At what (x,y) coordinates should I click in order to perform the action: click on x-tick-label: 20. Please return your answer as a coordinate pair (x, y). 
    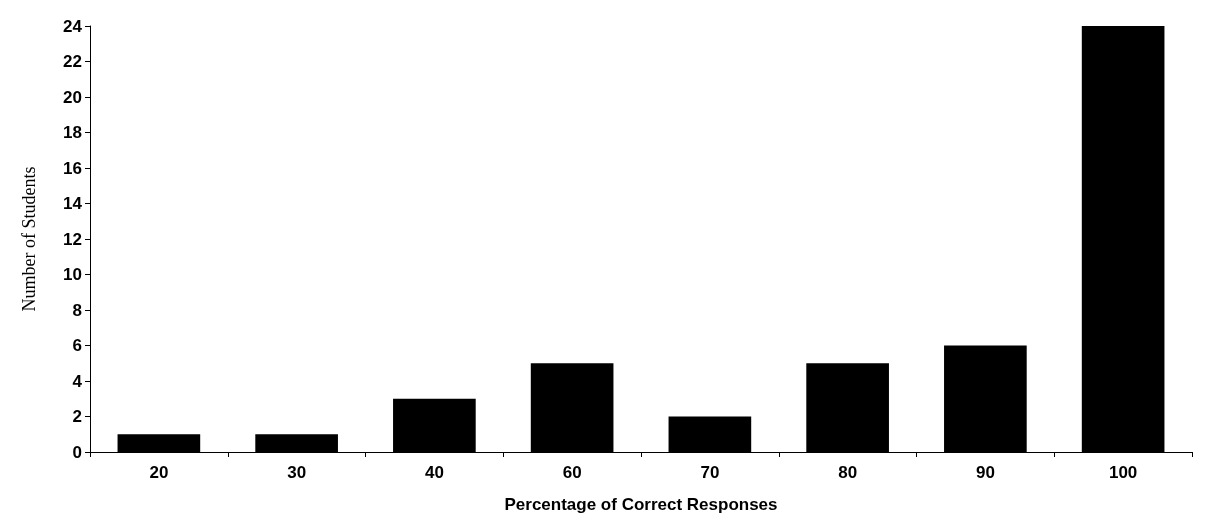
    Looking at the image, I should click on (159, 472).